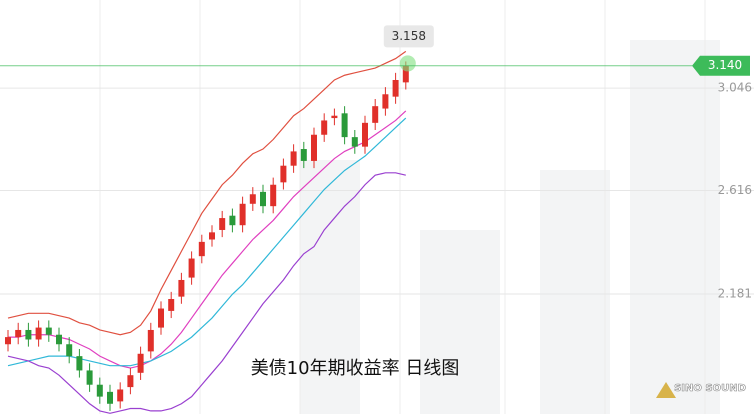 Image resolution: width=754 pixels, height=414 pixels. Describe the element at coordinates (710, 388) in the screenshot. I see `logo-text: SINO SOUND` at that location.